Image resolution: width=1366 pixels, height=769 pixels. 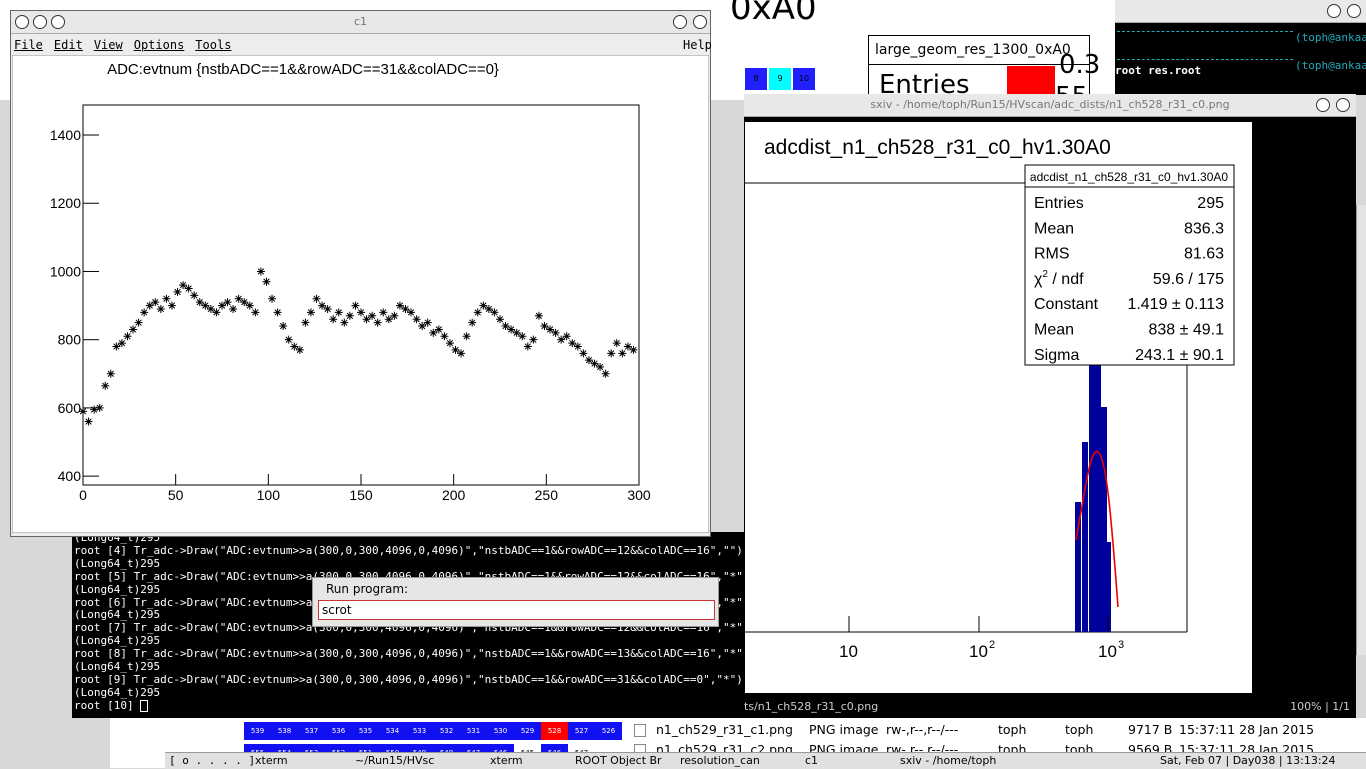 I want to click on cell: 532, so click(x=446, y=731).